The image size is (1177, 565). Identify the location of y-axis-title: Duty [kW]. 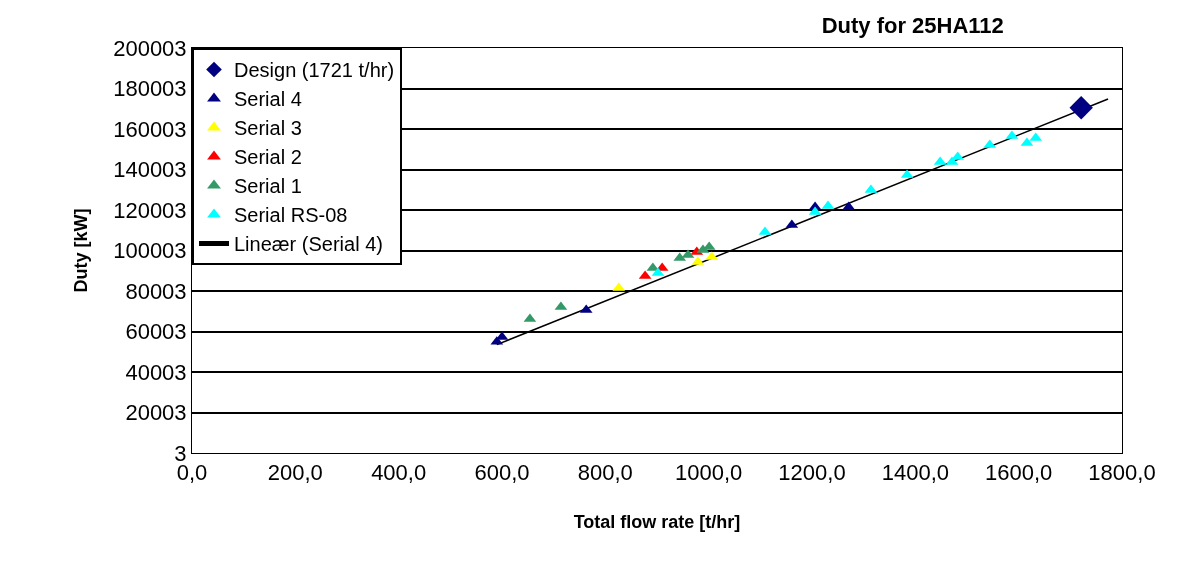
(81, 250).